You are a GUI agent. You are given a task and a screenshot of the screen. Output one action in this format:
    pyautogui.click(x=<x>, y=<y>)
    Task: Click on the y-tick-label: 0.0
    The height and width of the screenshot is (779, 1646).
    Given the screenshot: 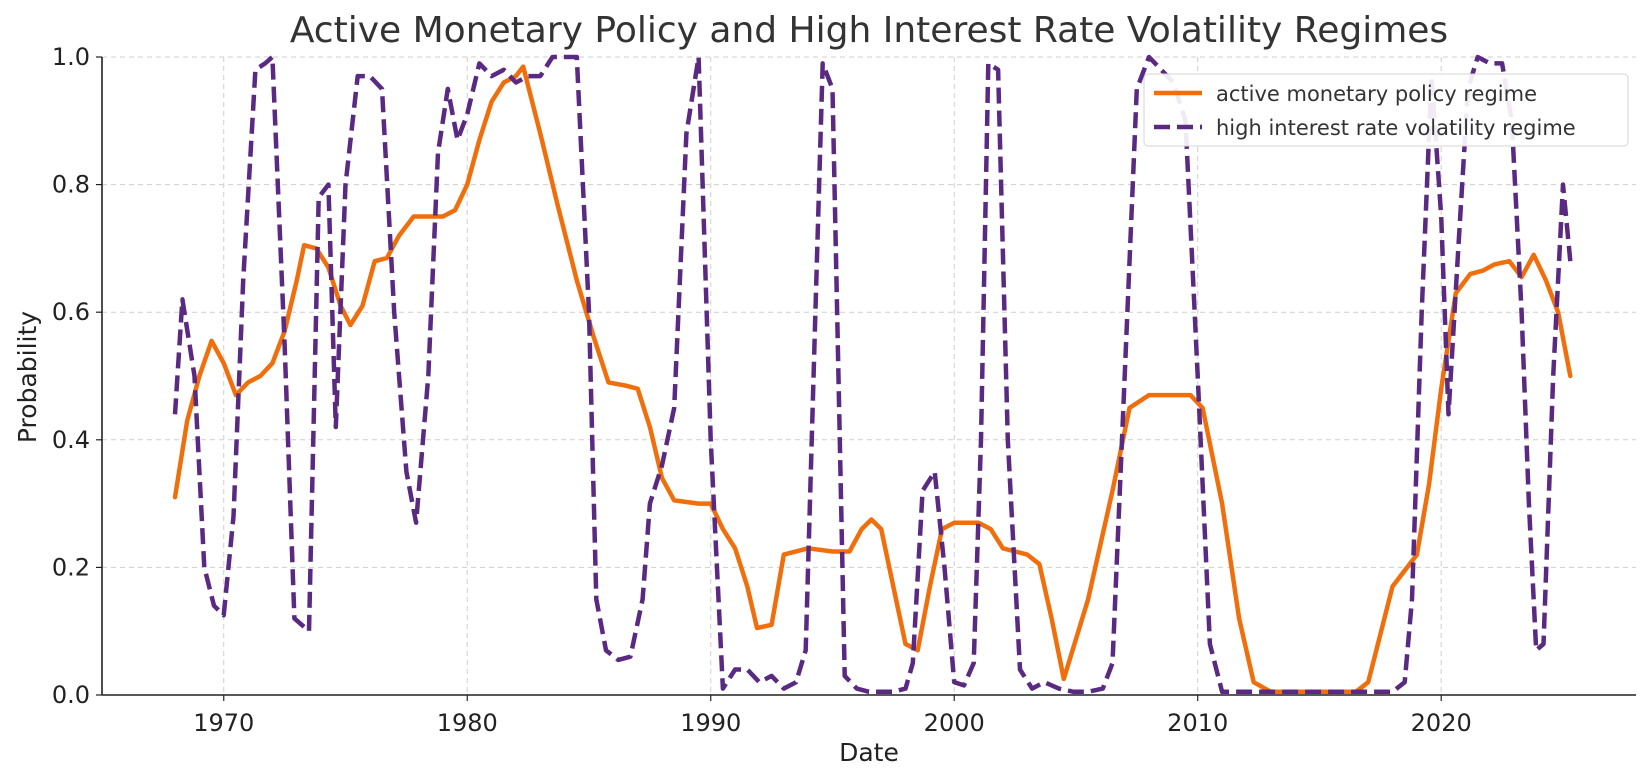 What is the action you would take?
    pyautogui.click(x=71, y=695)
    